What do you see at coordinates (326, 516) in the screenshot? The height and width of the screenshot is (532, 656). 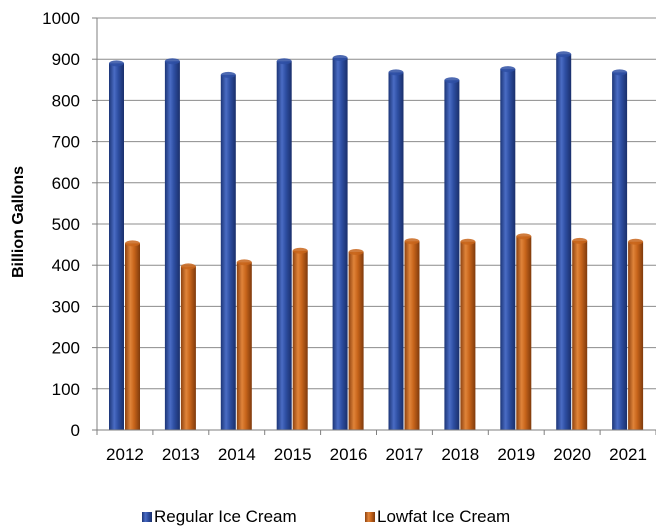 I see `legend: Regular Ice Cream Lowfat Ice Cream` at bounding box center [326, 516].